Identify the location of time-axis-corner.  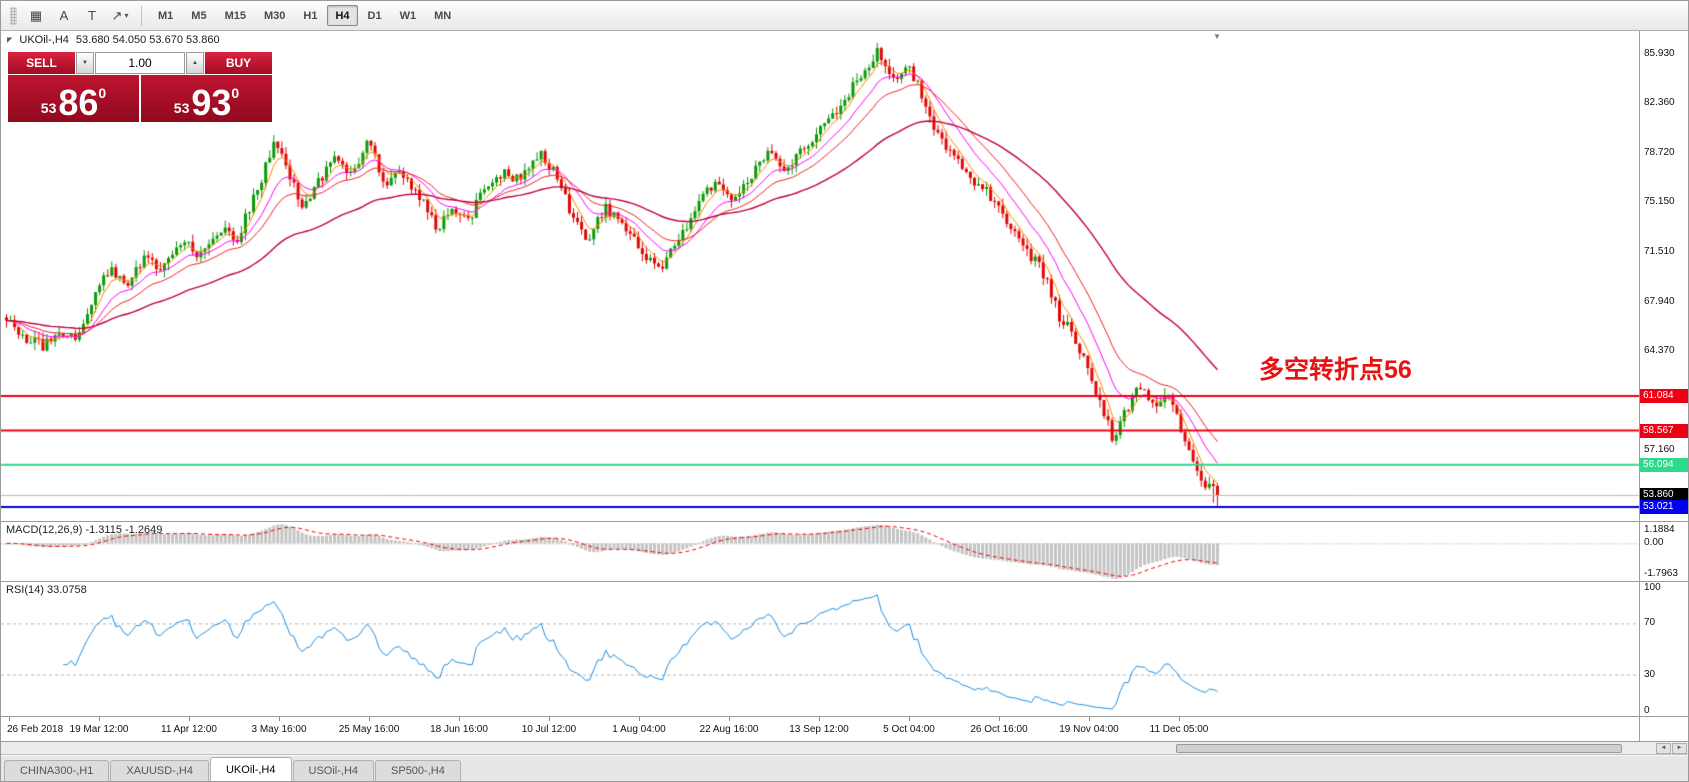
(1663, 729).